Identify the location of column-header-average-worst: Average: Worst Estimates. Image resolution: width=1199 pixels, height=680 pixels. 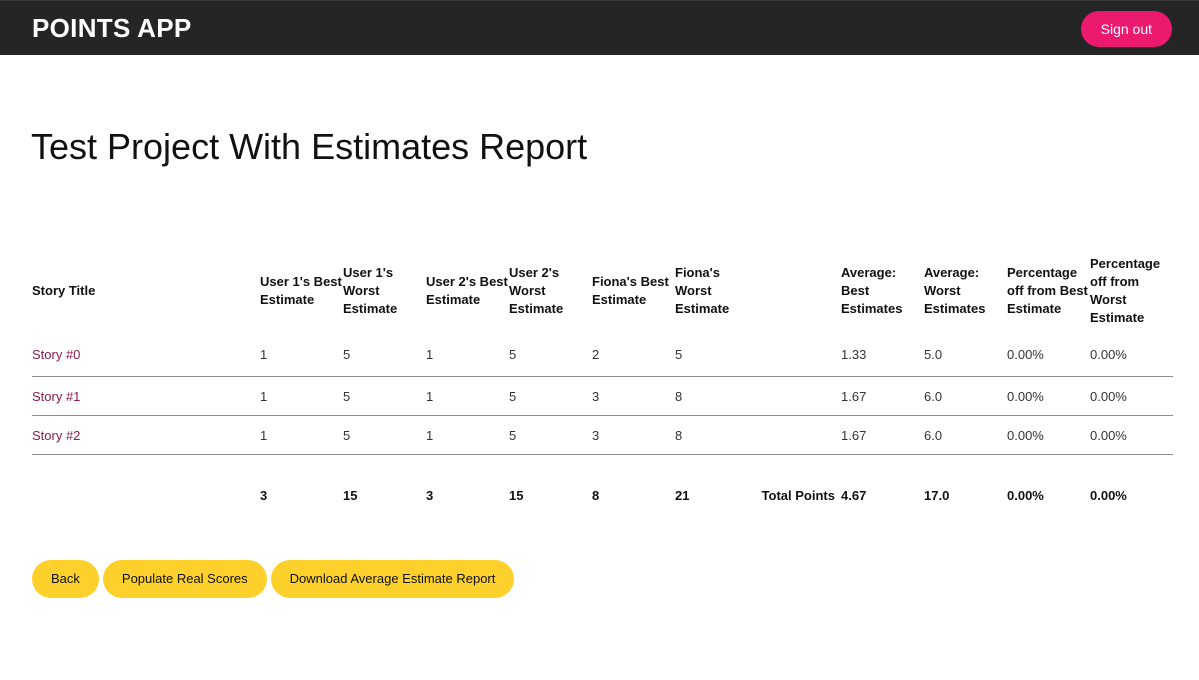
(955, 290).